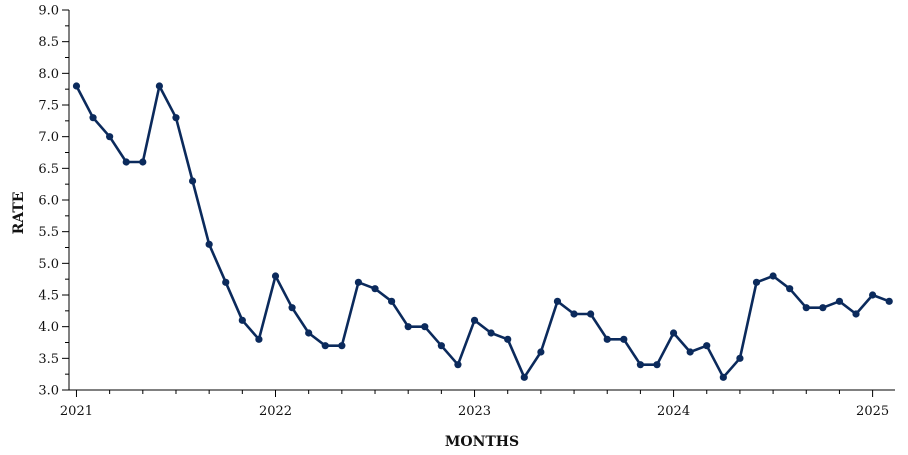 Image resolution: width=908 pixels, height=455 pixels. What do you see at coordinates (48, 359) in the screenshot?
I see `y-tick-label: 3.5` at bounding box center [48, 359].